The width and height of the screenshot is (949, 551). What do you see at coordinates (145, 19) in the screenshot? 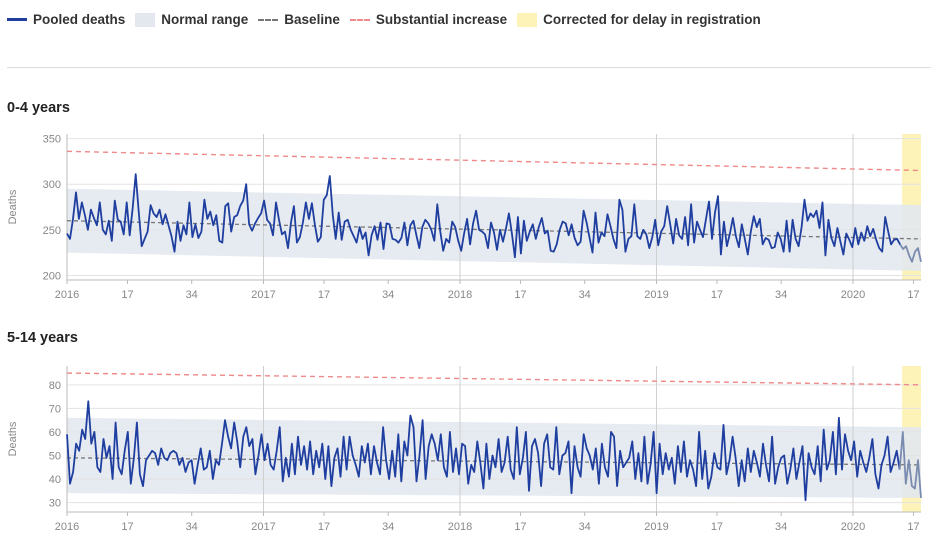
I see `legend-swatch-normal` at bounding box center [145, 19].